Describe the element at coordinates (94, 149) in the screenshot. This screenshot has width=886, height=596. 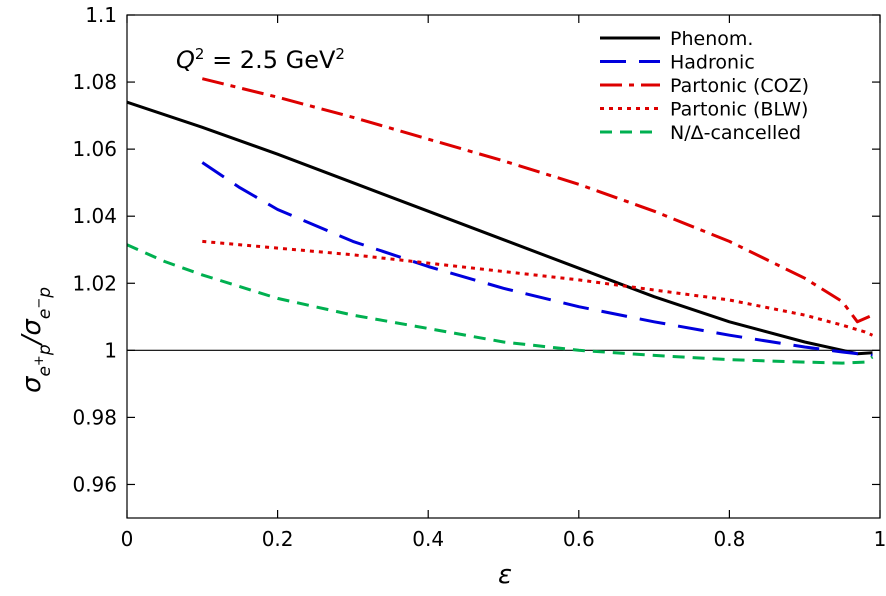
I see `y-tick-label: 1.06` at that location.